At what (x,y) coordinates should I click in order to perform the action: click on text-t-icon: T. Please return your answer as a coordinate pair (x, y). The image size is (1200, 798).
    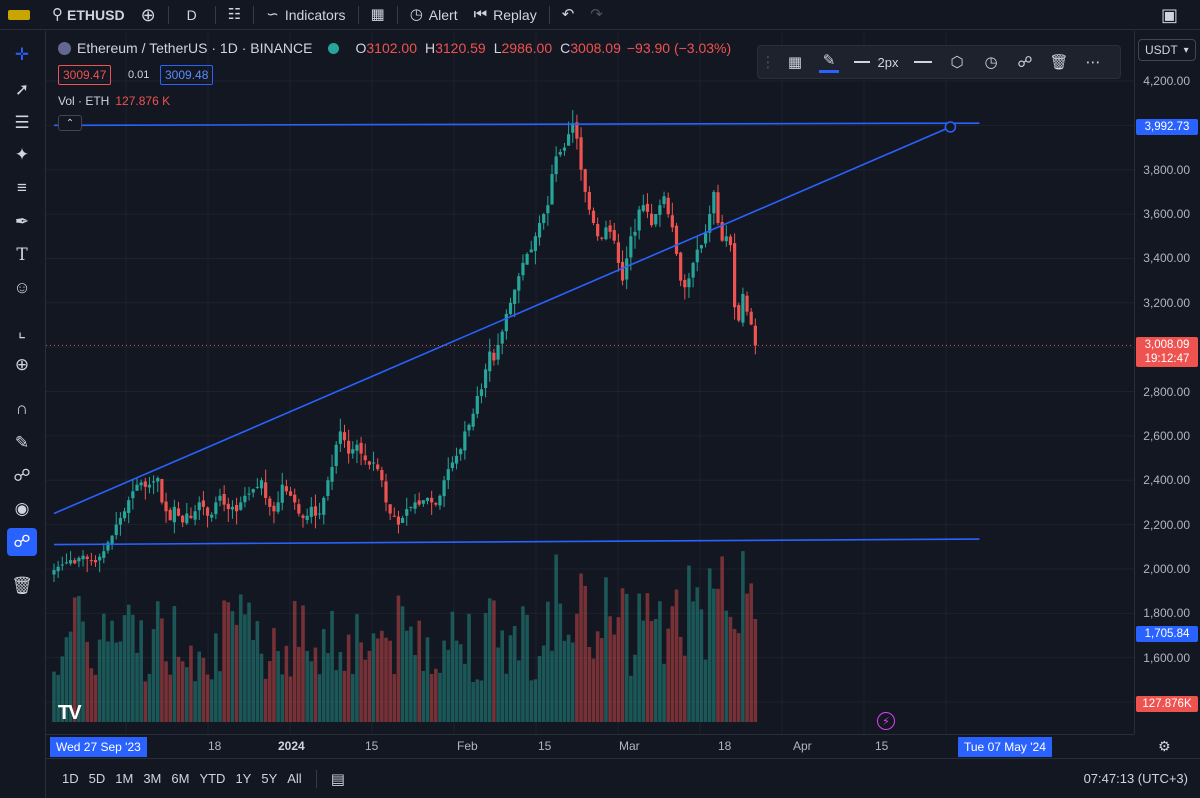
    Looking at the image, I should click on (22, 255).